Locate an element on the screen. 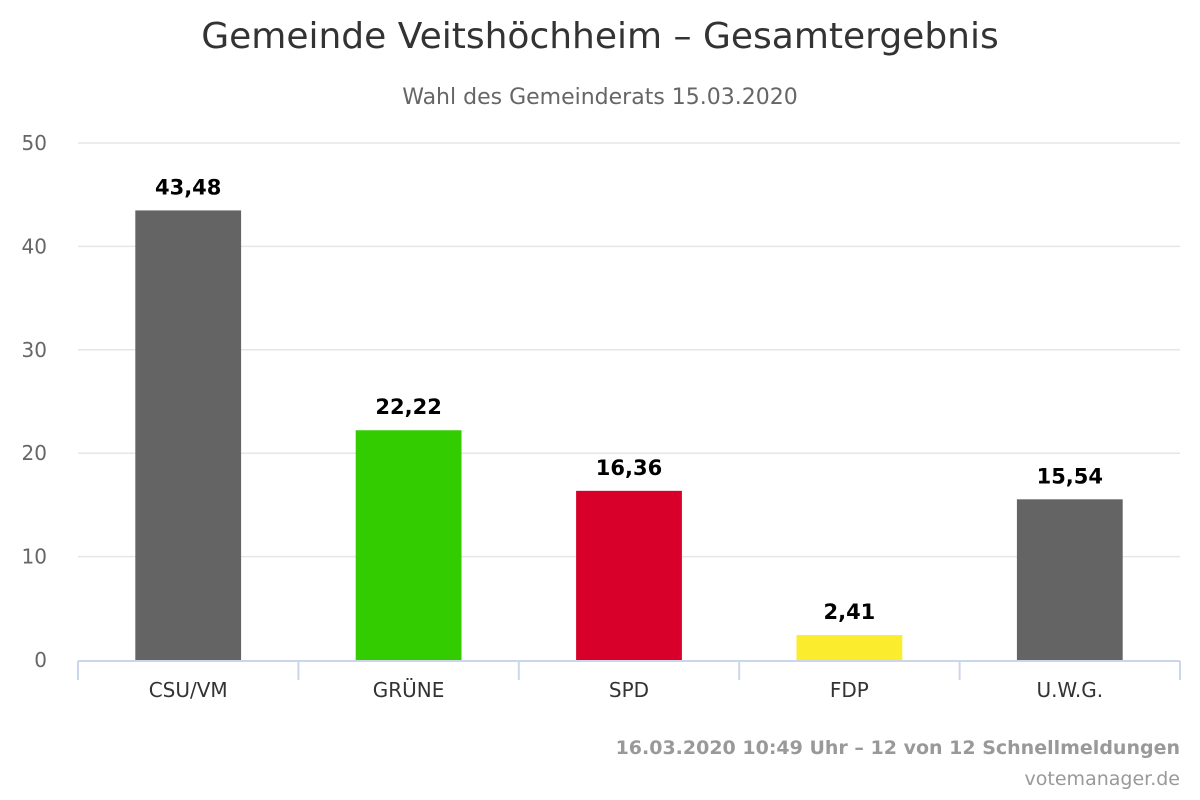 The height and width of the screenshot is (800, 1200). x-axis: CSU/VM GRÜNE SPD FDP U.W.G. is located at coordinates (629, 681).